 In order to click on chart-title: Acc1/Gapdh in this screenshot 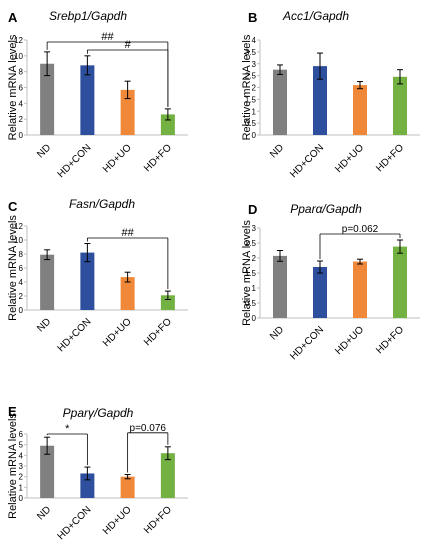, I will do `click(315, 16)`.